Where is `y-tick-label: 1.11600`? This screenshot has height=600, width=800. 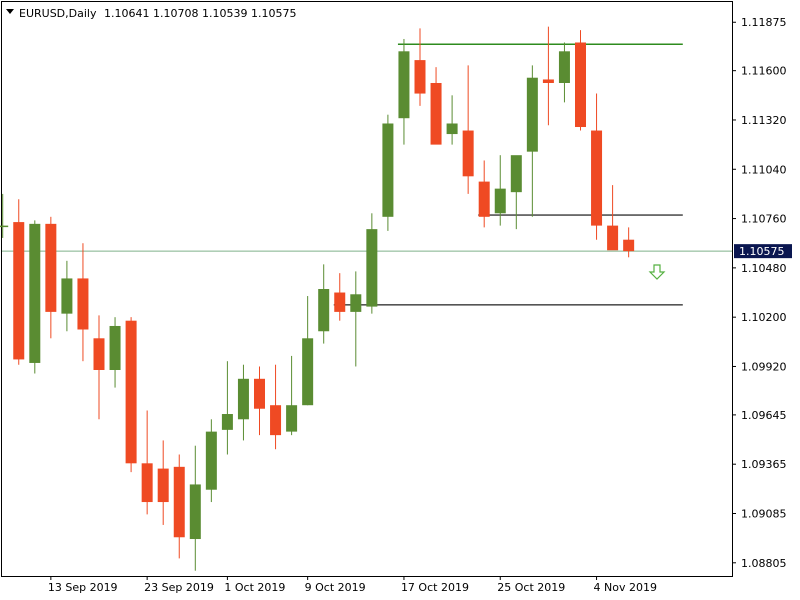 y-tick-label: 1.11600 is located at coordinates (764, 71).